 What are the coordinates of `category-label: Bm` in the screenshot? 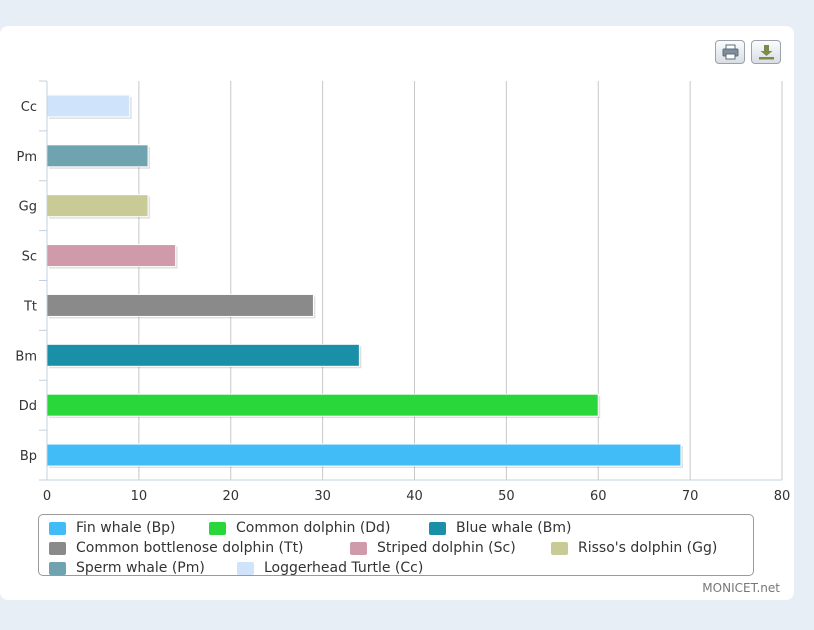 It's located at (26, 356).